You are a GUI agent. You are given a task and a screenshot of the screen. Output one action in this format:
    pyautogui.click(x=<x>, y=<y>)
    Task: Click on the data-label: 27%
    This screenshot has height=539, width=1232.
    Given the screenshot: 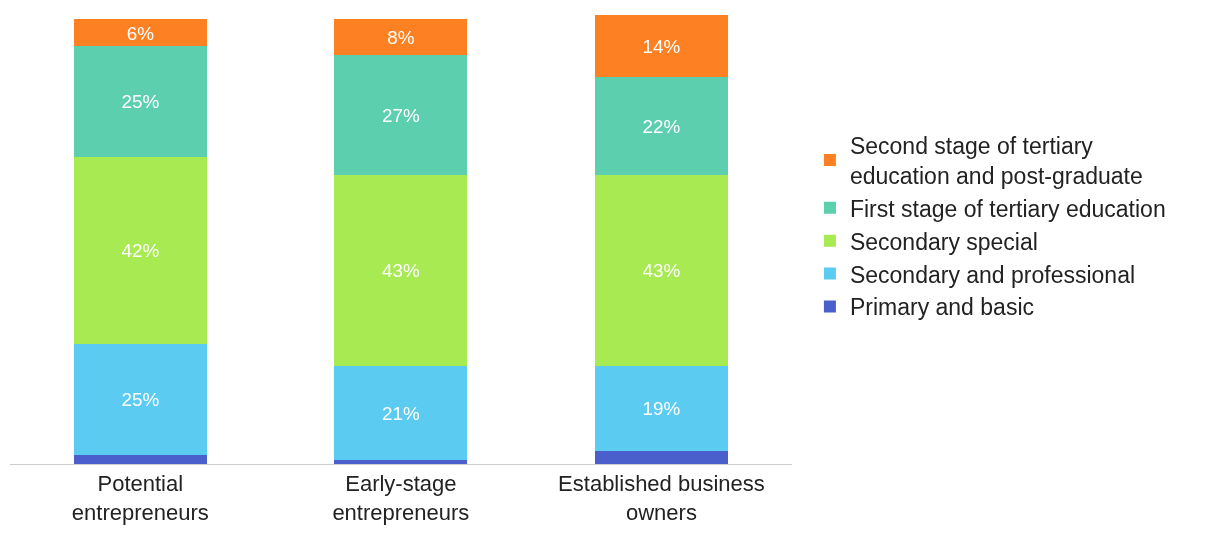 What is the action you would take?
    pyautogui.click(x=400, y=115)
    